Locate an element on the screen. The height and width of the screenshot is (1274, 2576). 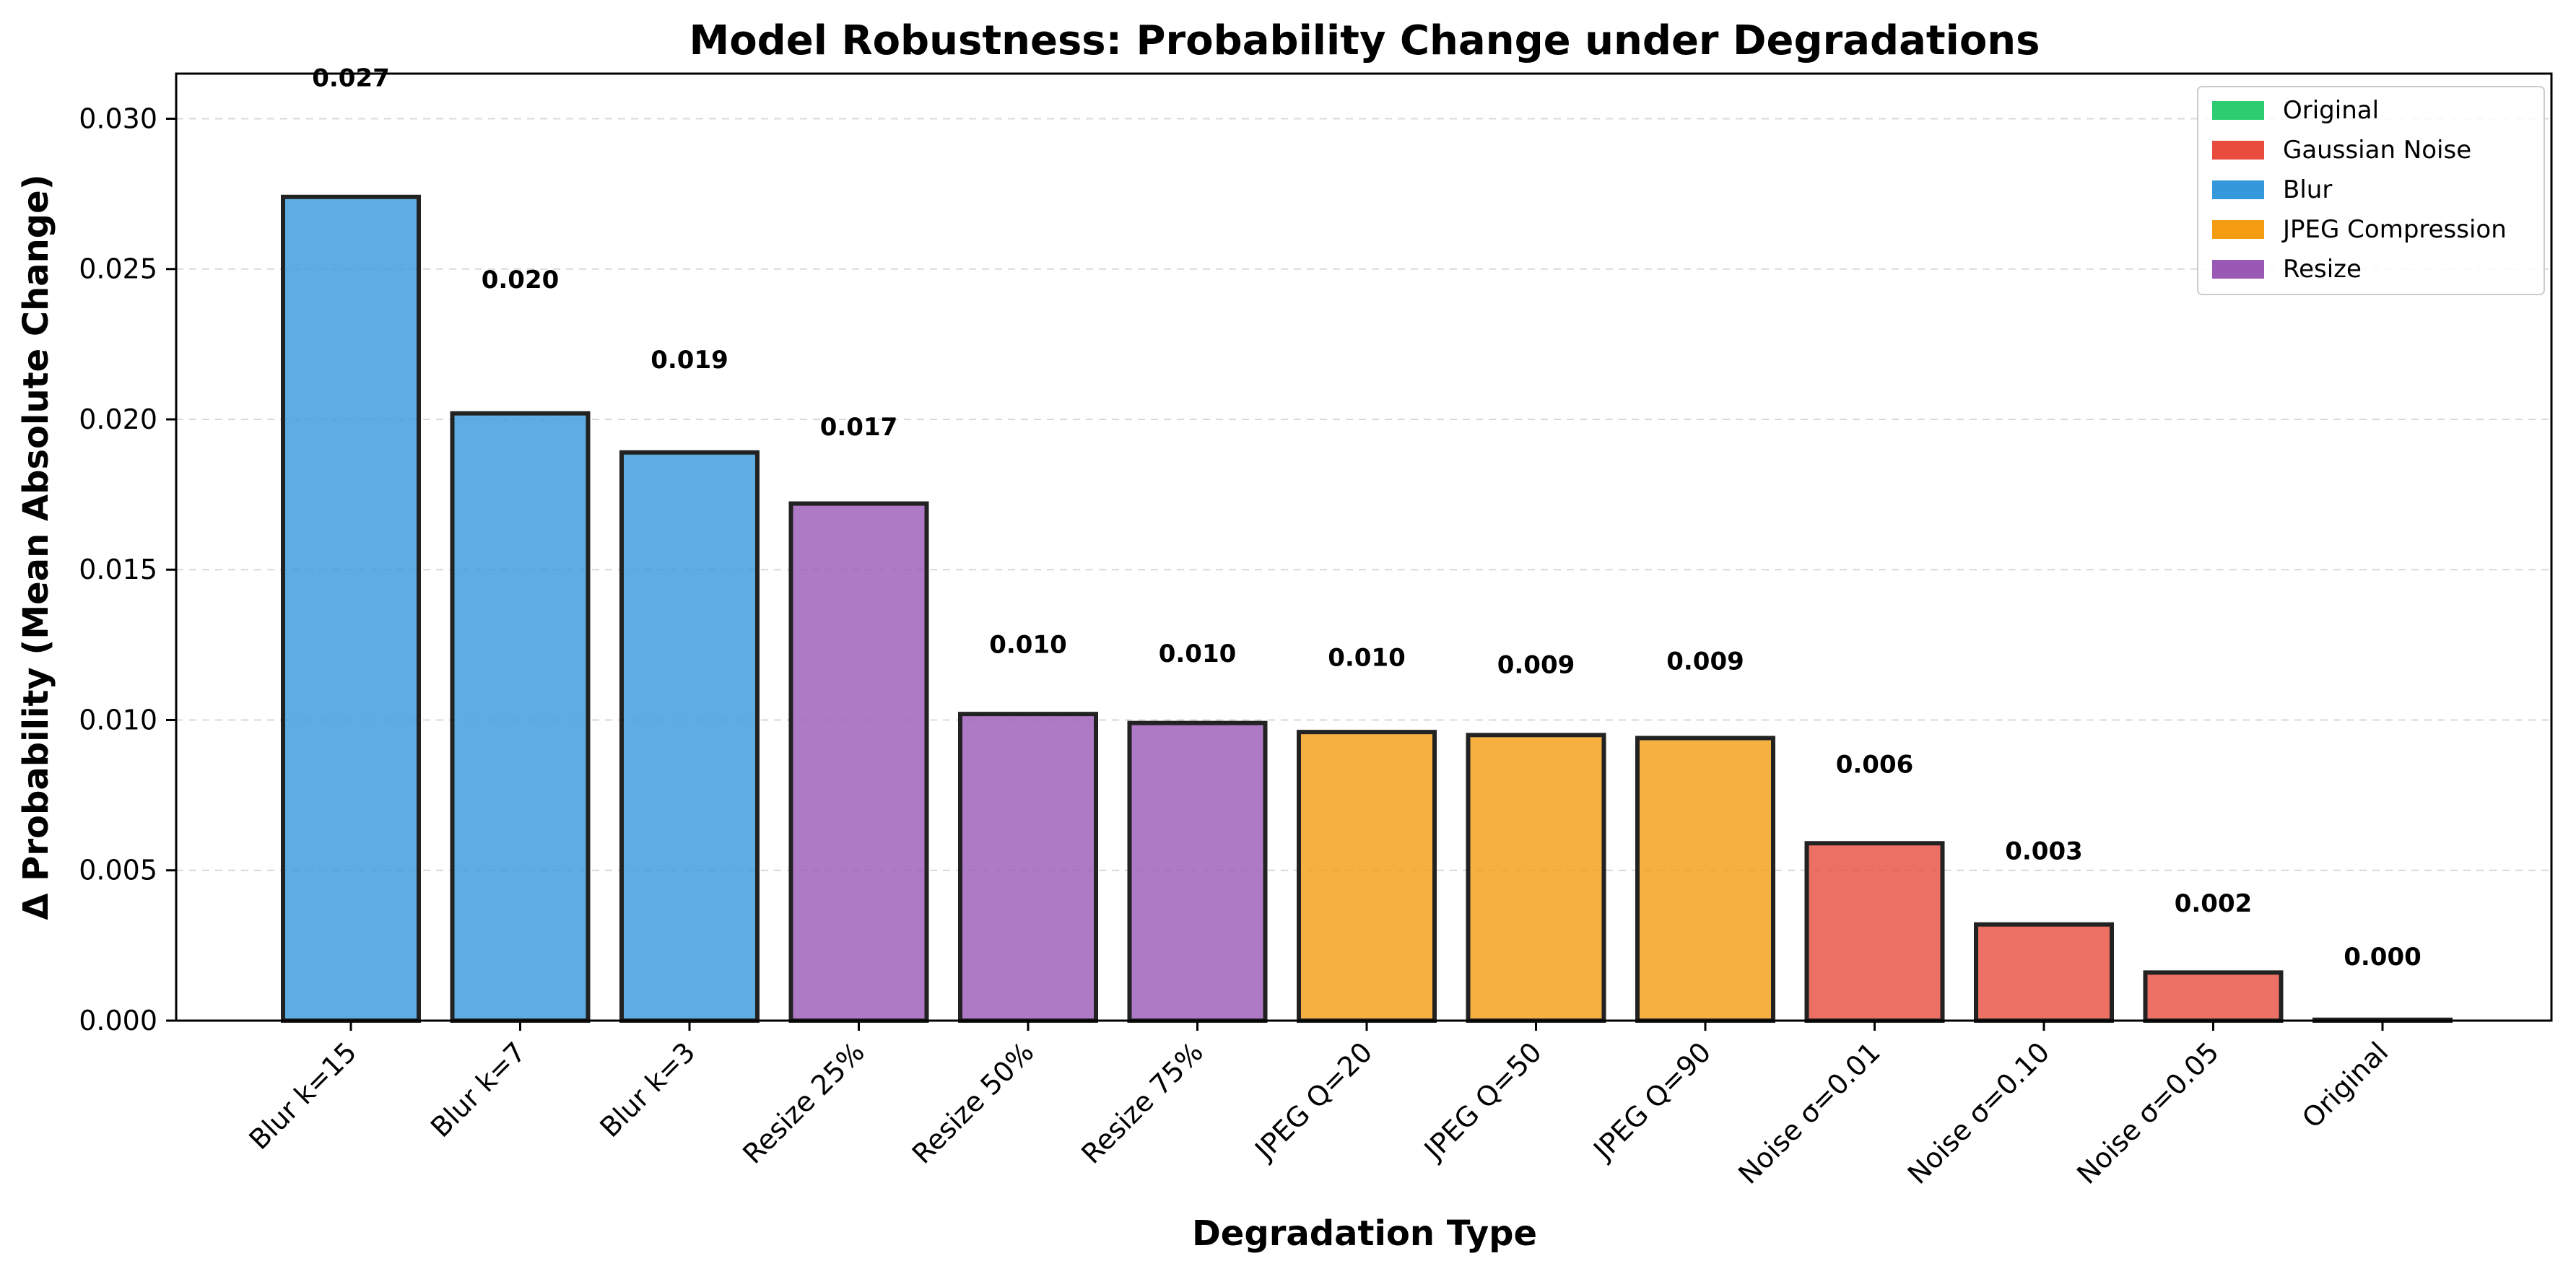
x-axis-label: Degradation Type is located at coordinates (1364, 1233).